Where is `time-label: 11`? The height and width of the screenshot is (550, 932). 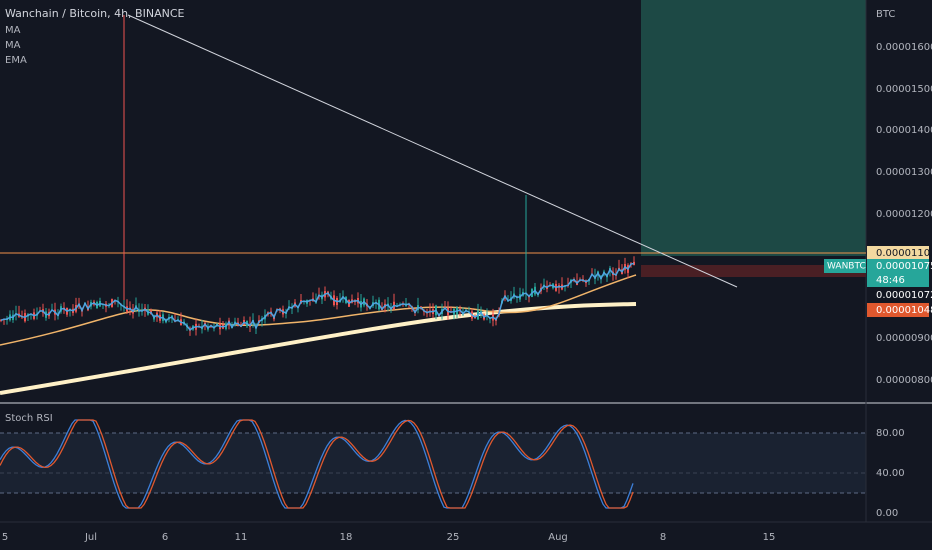
time-label: 11 is located at coordinates (241, 537).